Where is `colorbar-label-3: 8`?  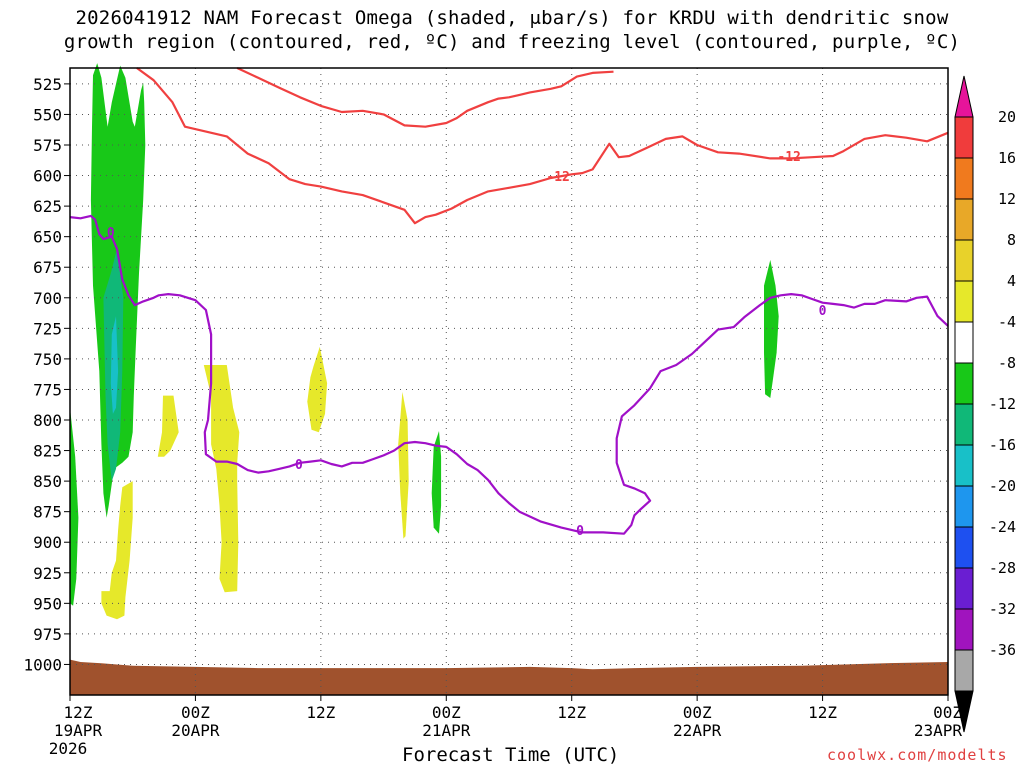
colorbar-label-3: 8 is located at coordinates (1011, 240).